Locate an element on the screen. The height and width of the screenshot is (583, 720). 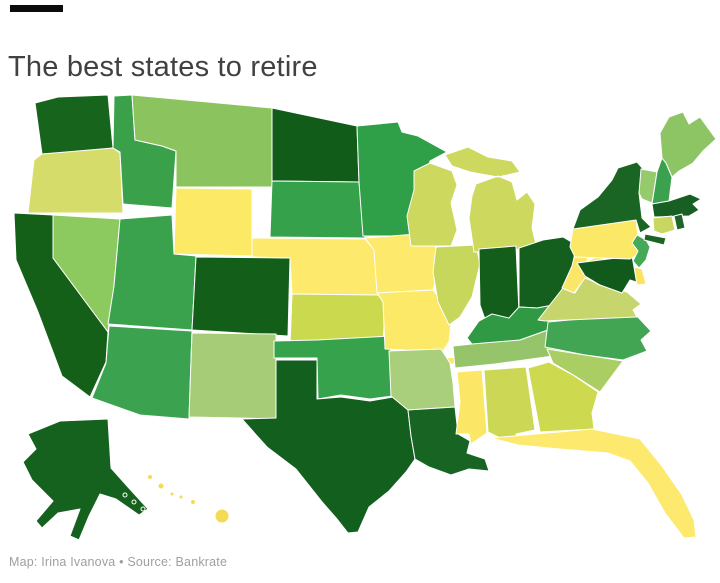
state-ok: Oklahoma is located at coordinates (333, 367).